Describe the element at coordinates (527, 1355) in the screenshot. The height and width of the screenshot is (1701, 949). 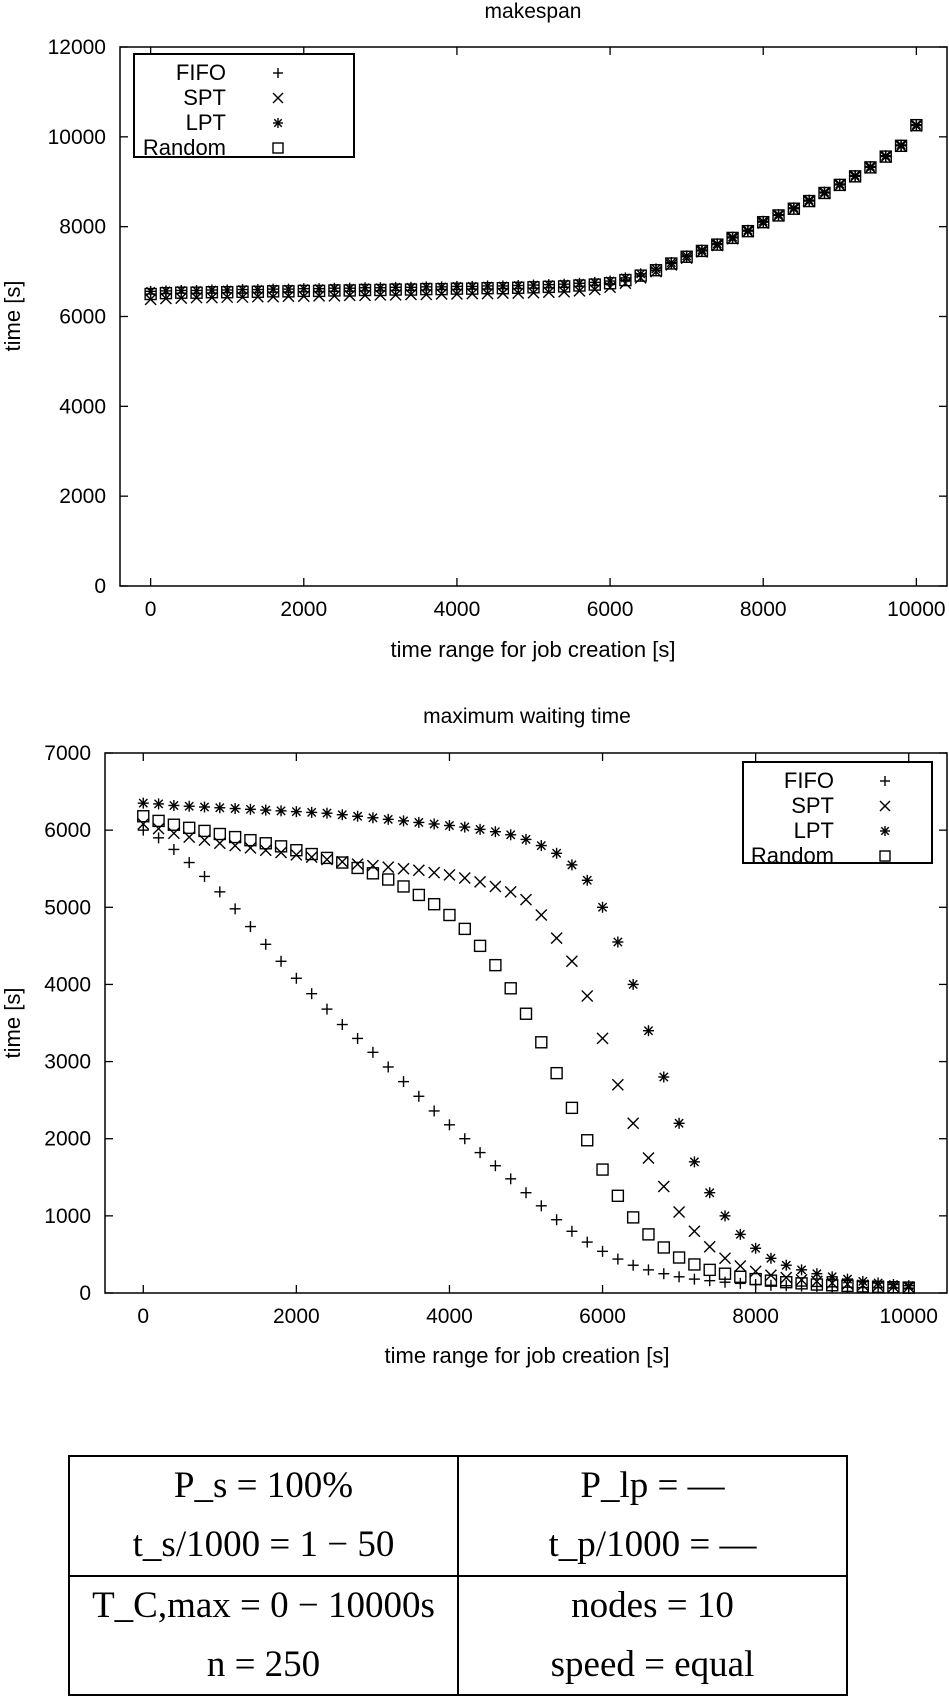
I see `x-axis-label: time range for job creation [s]` at that location.